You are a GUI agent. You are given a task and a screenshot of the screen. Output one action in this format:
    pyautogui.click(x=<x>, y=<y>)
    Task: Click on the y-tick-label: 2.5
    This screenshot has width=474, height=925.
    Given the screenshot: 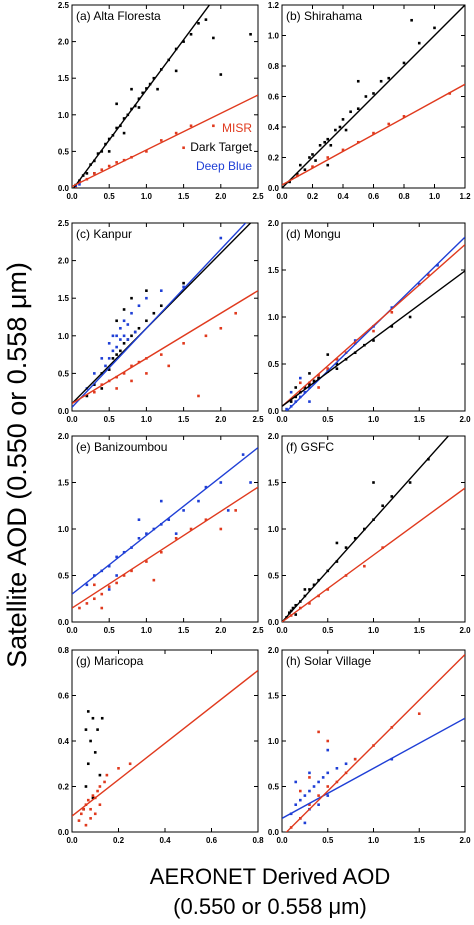 What is the action you would take?
    pyautogui.click(x=64, y=5)
    